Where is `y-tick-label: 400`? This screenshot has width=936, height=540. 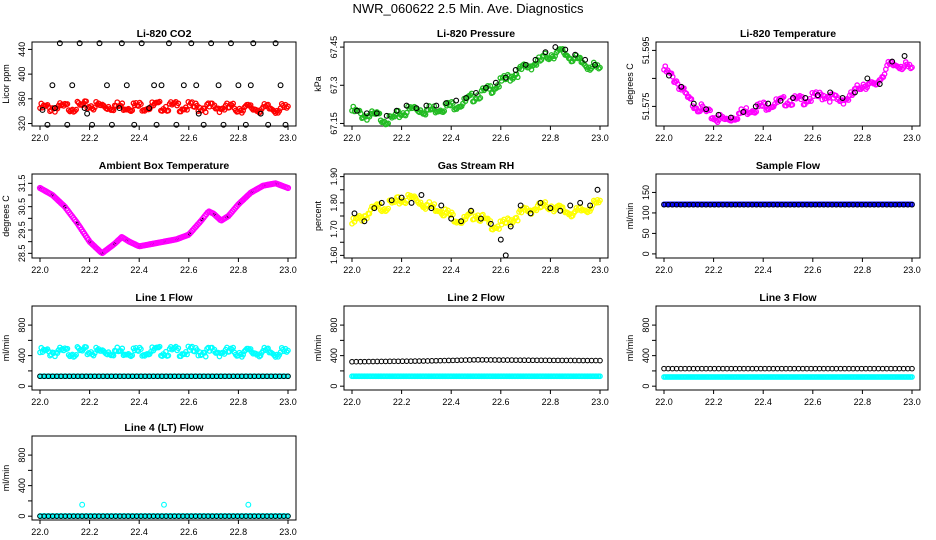
y-tick-label: 400 is located at coordinates (22, 355).